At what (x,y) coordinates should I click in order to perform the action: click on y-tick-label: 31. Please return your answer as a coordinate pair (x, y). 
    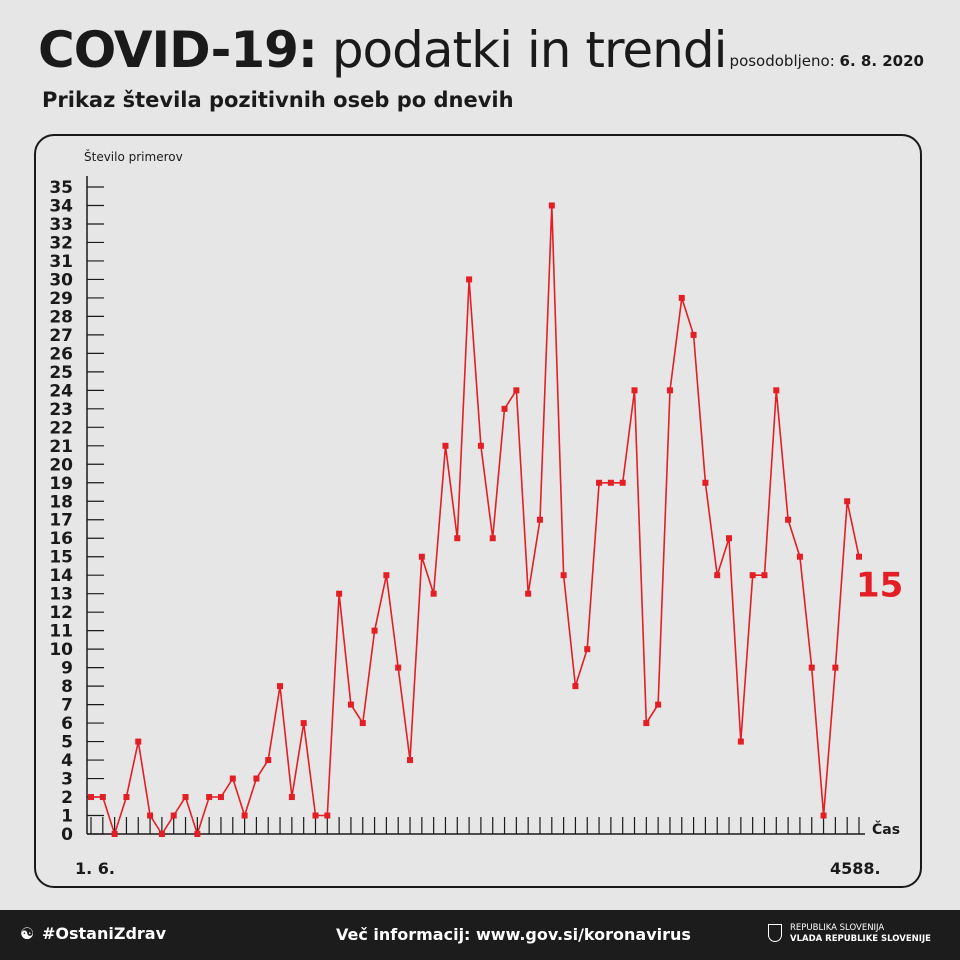
    Looking at the image, I should click on (61, 262).